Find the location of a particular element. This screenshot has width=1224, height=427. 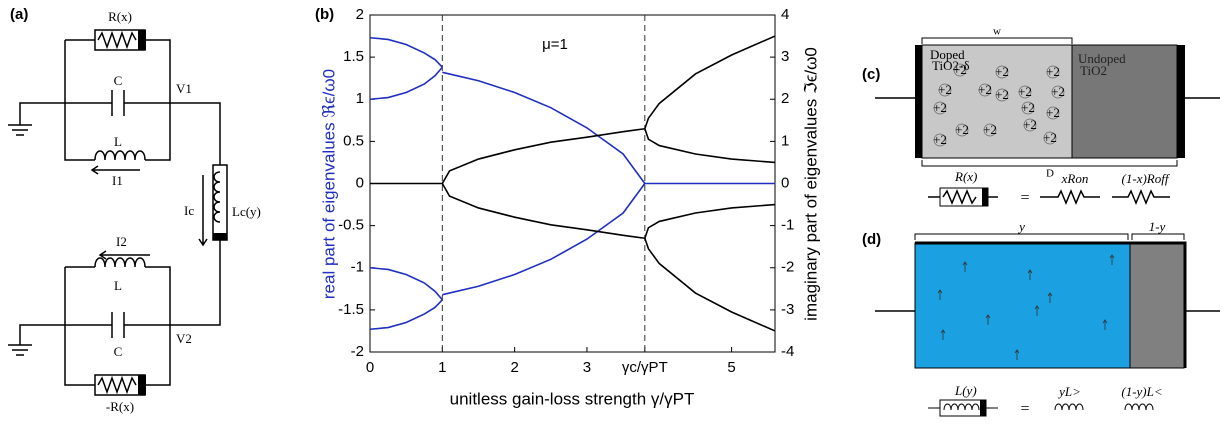

label: Undoped is located at coordinates (1102, 58).